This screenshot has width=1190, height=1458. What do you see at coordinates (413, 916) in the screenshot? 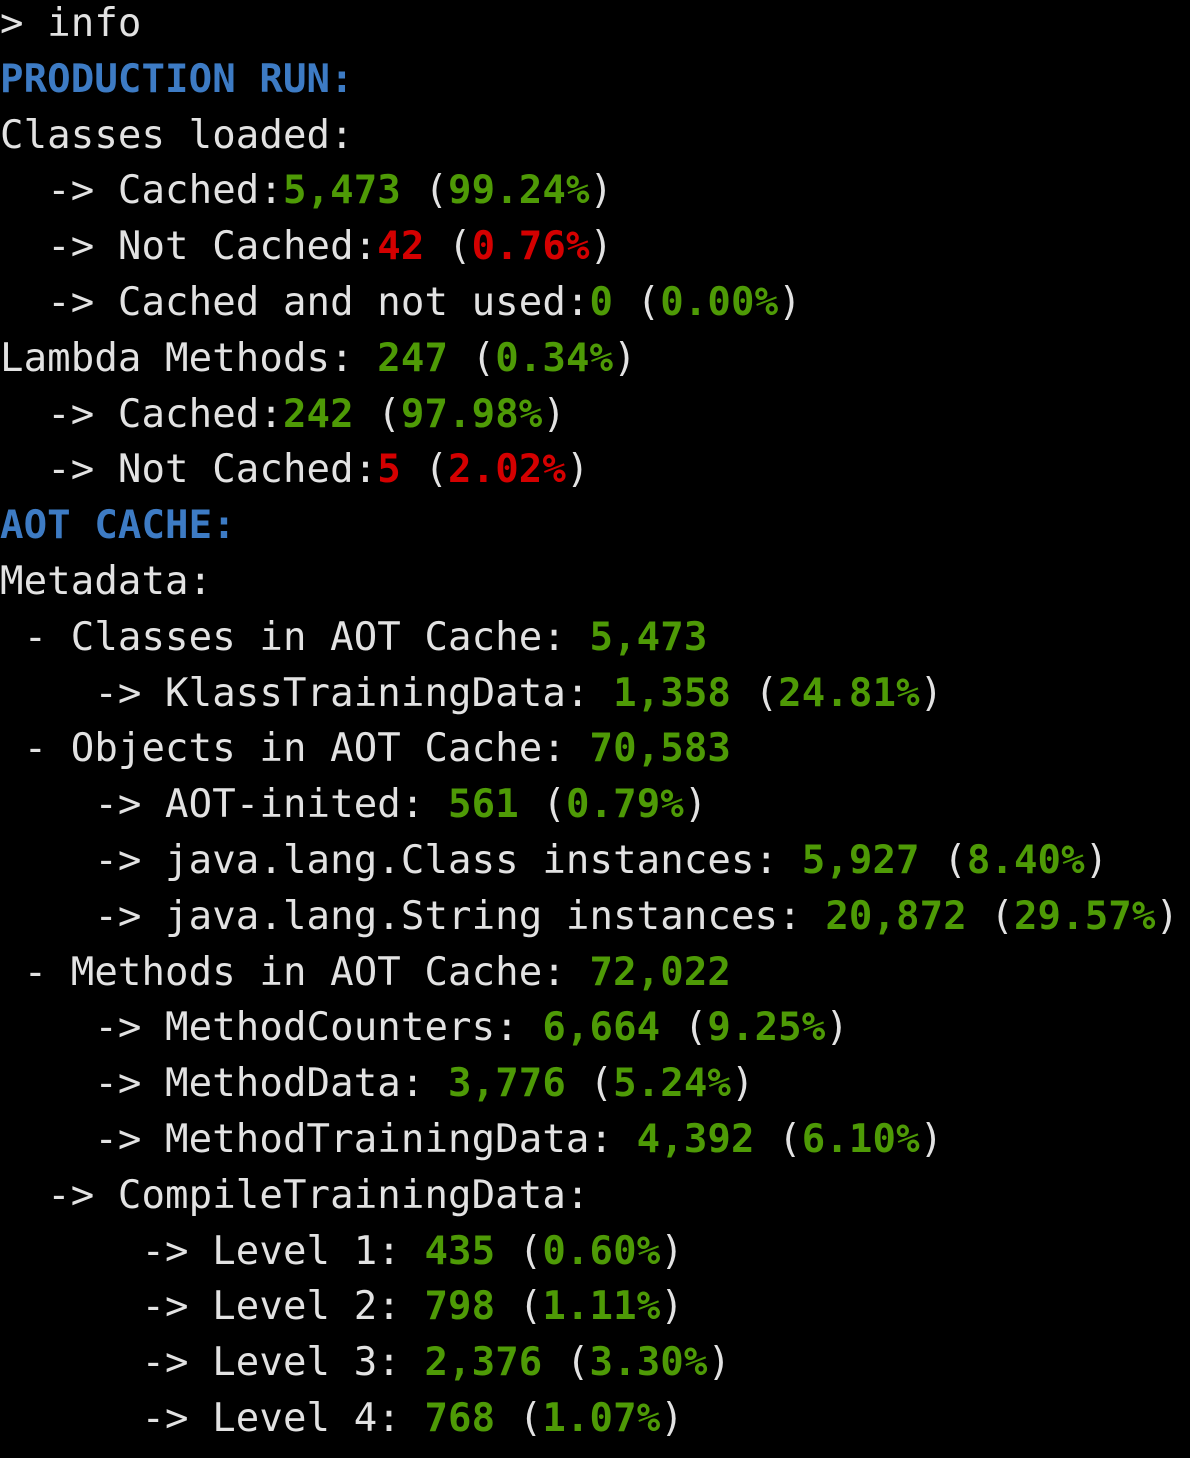
I see `label-text: -> java.lang.String instances:` at bounding box center [413, 916].